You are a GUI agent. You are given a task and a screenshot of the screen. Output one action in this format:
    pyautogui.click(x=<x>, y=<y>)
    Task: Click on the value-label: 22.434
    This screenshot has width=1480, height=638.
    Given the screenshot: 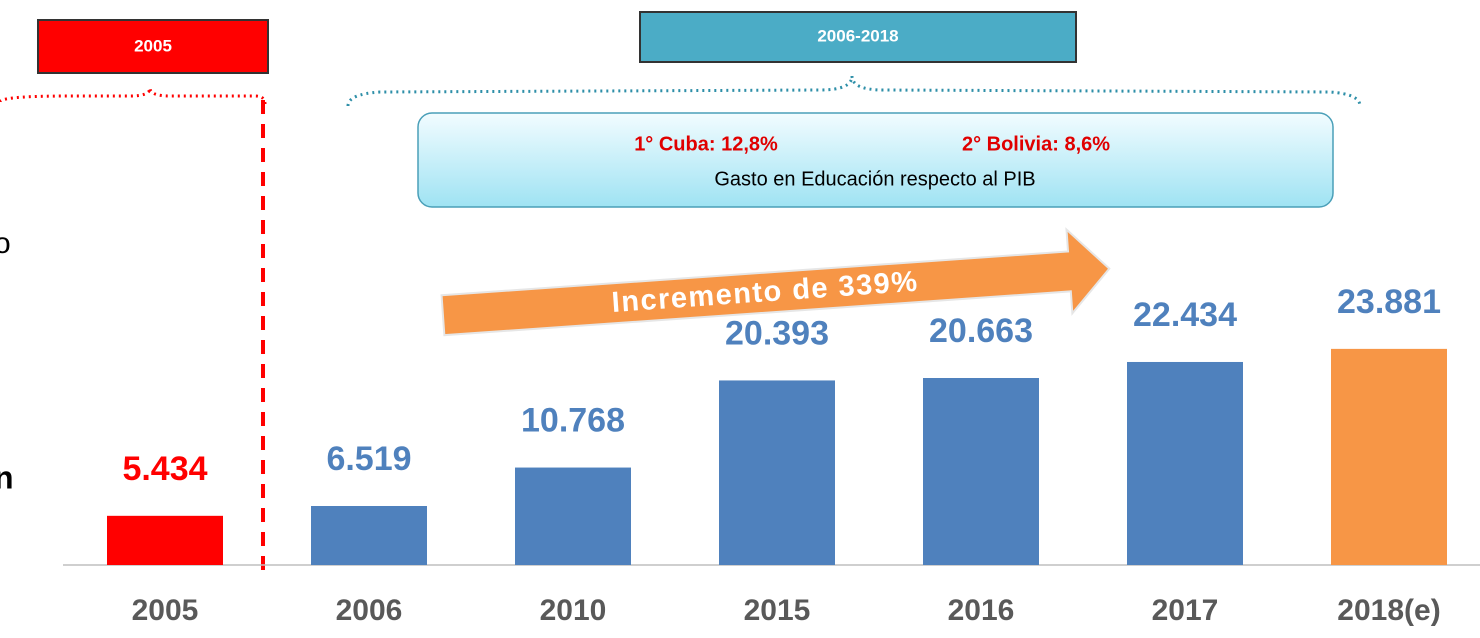 What is the action you would take?
    pyautogui.click(x=1185, y=315)
    